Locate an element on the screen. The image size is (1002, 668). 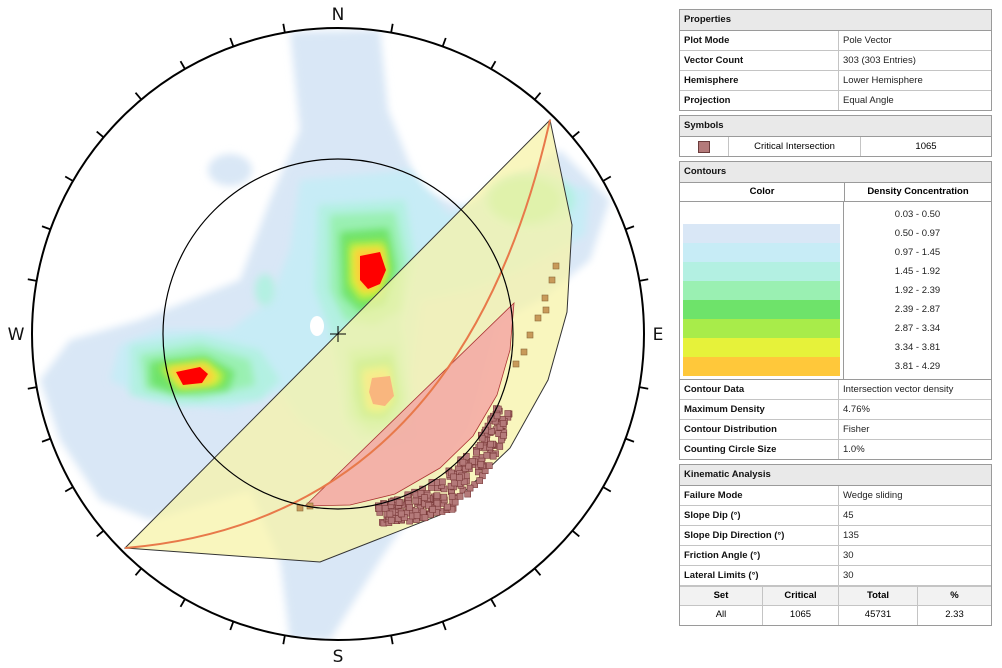
property-key: Counting Circle Size is located at coordinates (759, 449).